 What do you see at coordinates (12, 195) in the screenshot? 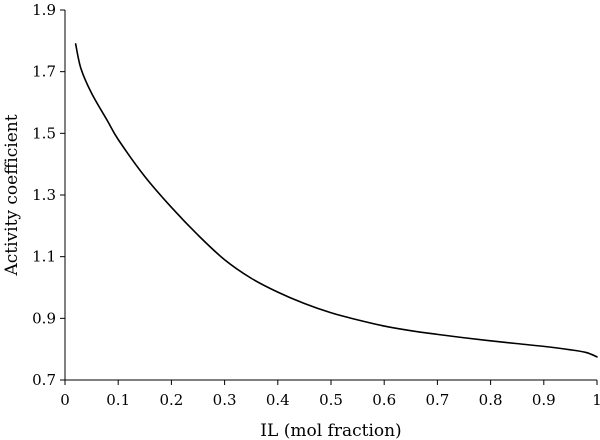
I see `y-axis-title: Activity coefficient` at bounding box center [12, 195].